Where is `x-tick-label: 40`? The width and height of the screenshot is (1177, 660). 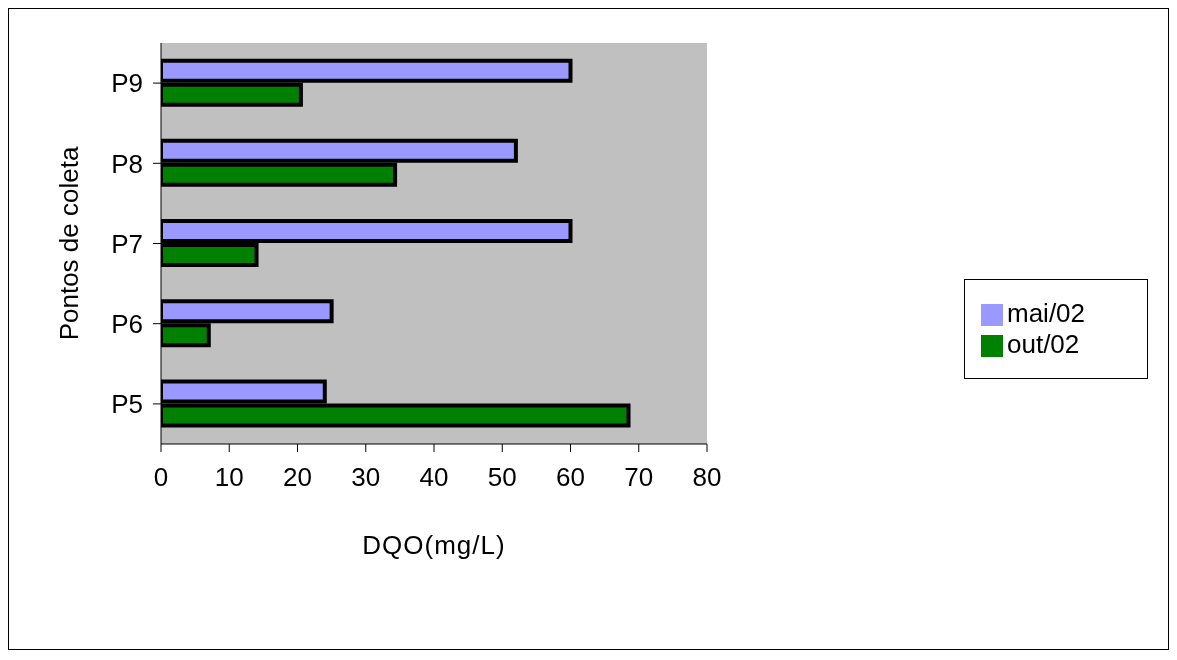 x-tick-label: 40 is located at coordinates (434, 477).